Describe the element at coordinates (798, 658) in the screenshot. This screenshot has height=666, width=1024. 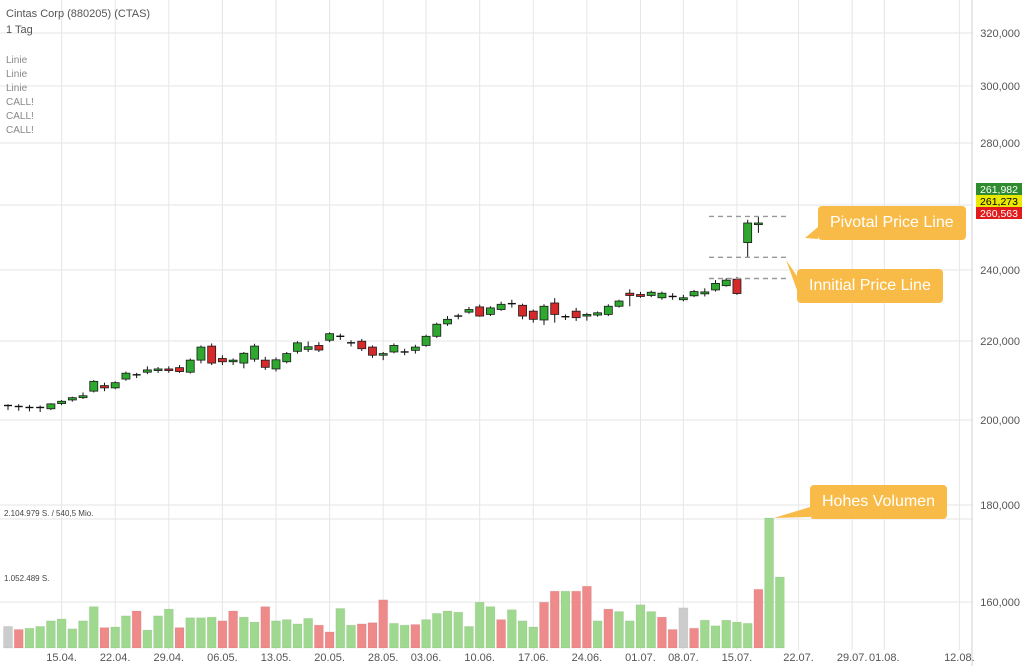
I see `x-tick-label: 22.07.` at that location.